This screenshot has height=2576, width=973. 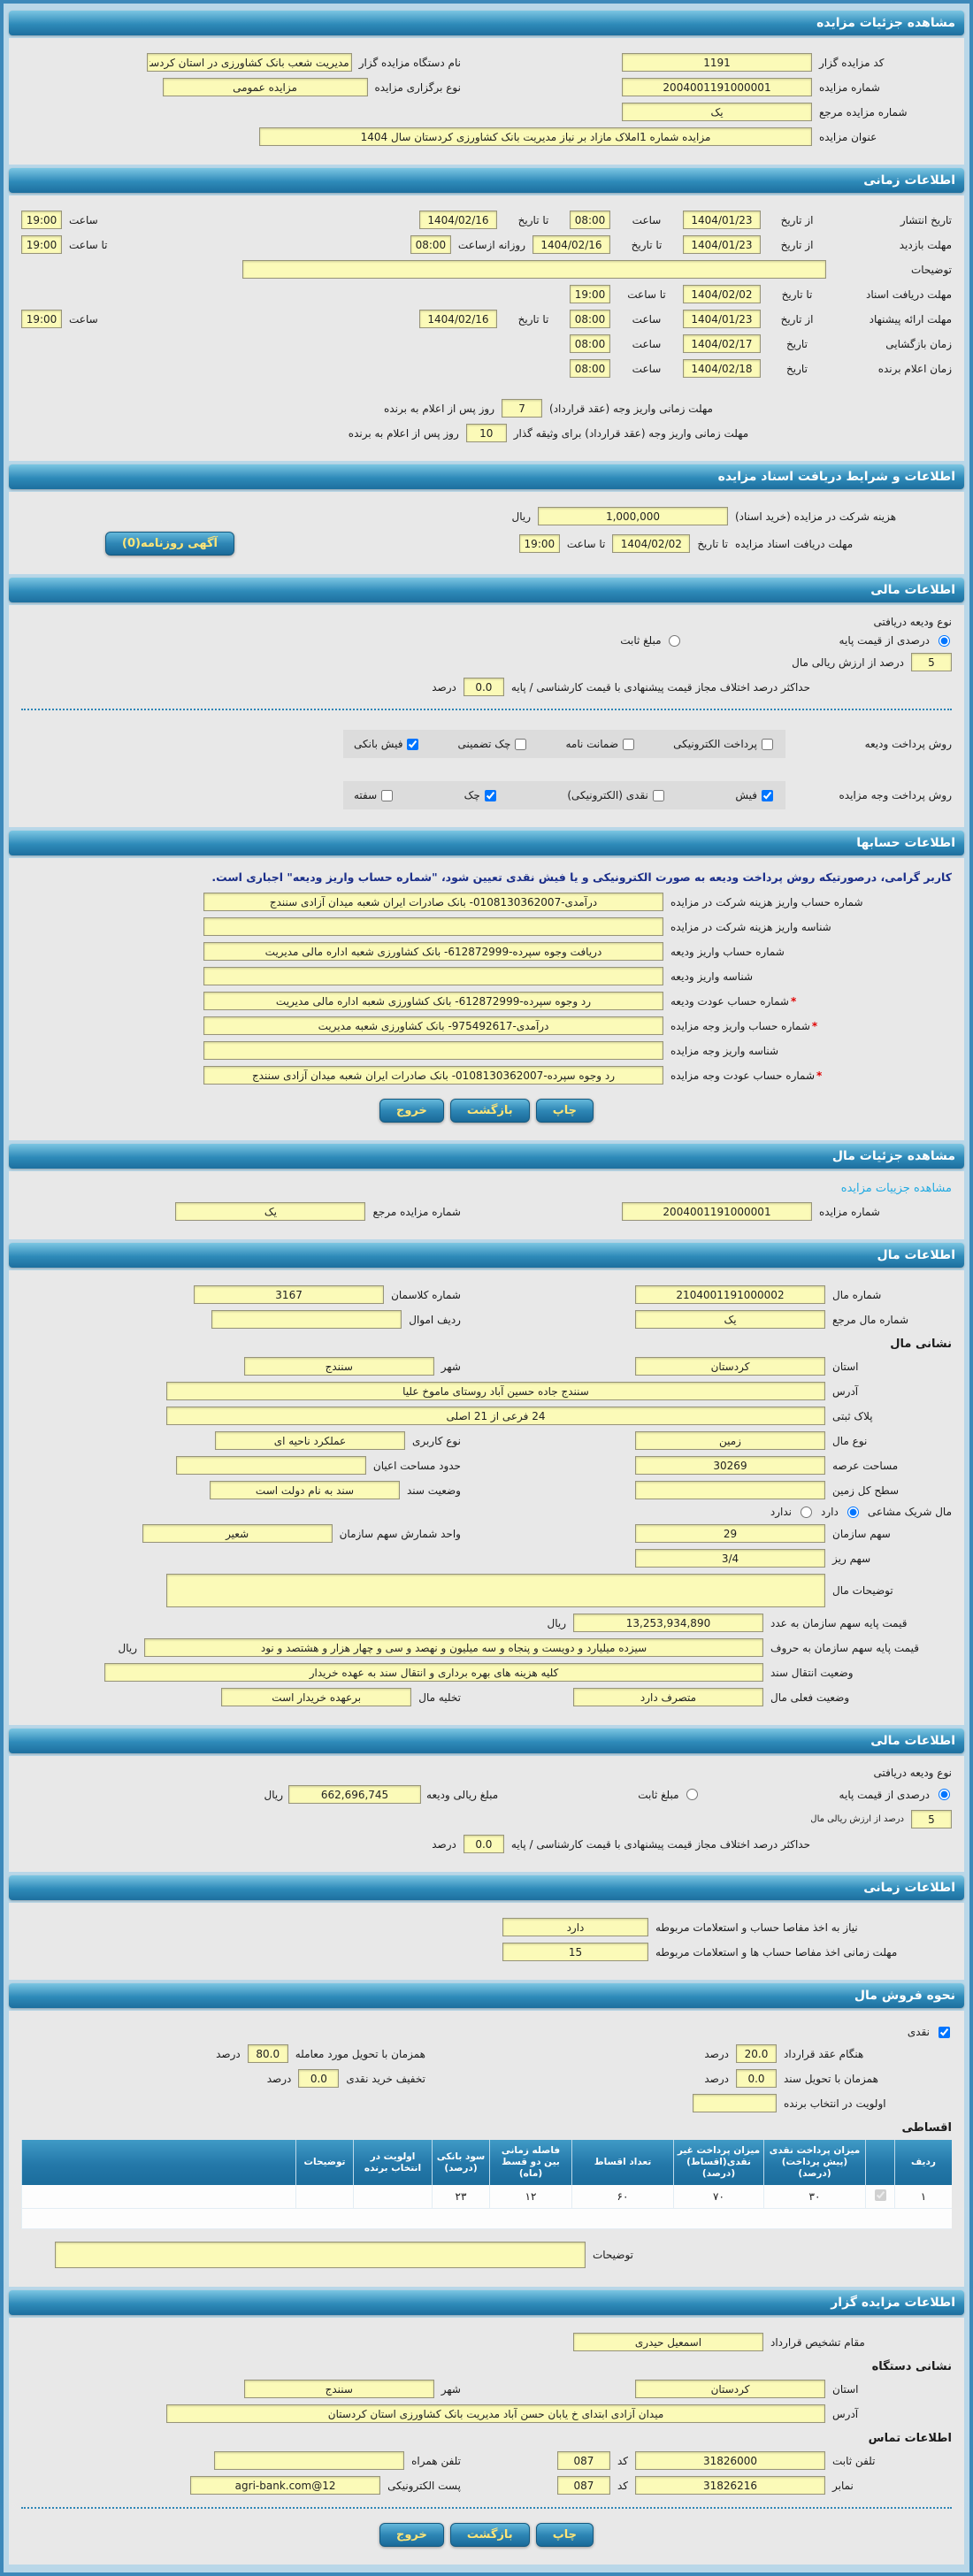 What do you see at coordinates (433, 951) in the screenshot?
I see `deposit-account-field` at bounding box center [433, 951].